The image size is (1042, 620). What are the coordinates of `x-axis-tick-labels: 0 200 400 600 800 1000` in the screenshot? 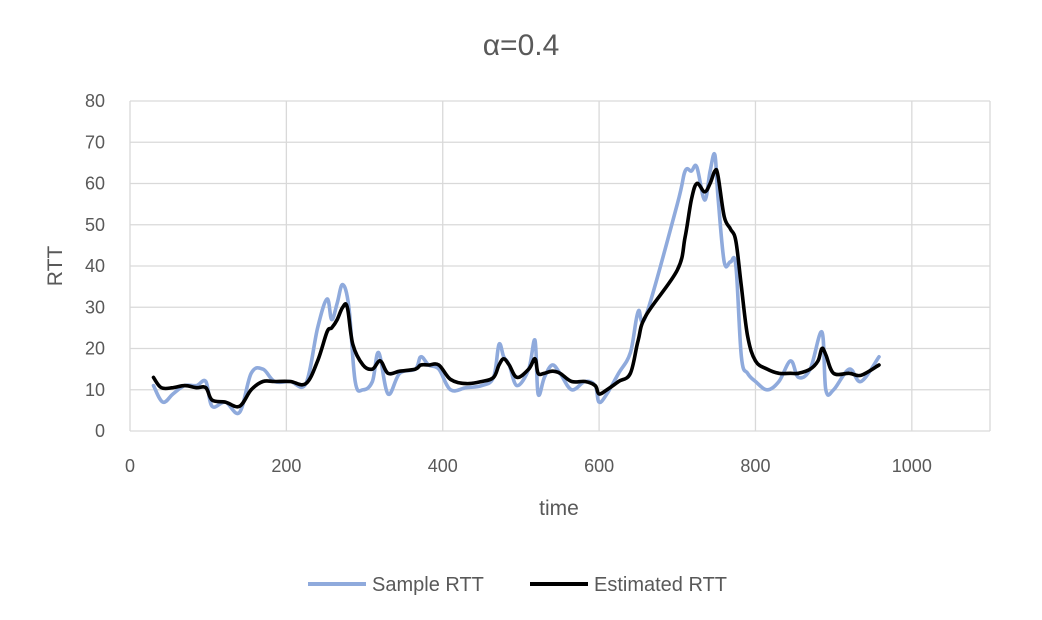 It's located at (528, 466).